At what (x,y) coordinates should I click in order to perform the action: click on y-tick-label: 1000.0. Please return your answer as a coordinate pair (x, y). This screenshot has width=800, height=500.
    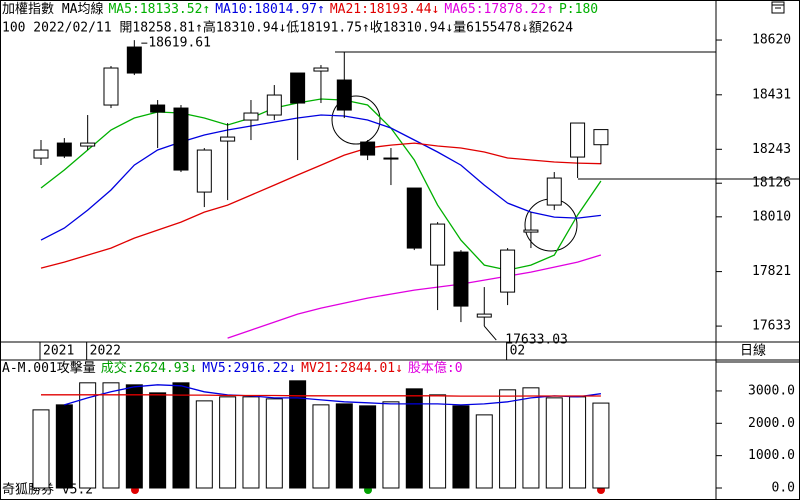
    Looking at the image, I should click on (771, 455).